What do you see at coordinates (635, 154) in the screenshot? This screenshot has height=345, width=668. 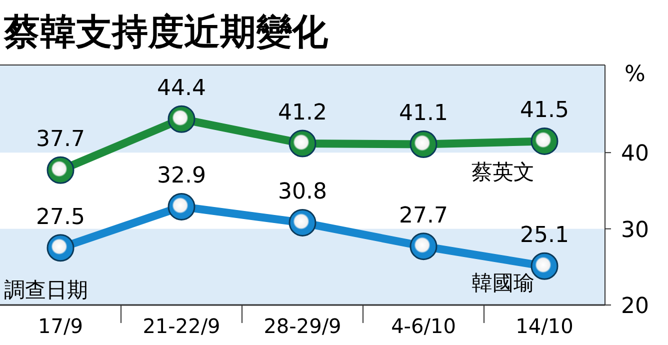 I see `y-tick-label: 40` at bounding box center [635, 154].